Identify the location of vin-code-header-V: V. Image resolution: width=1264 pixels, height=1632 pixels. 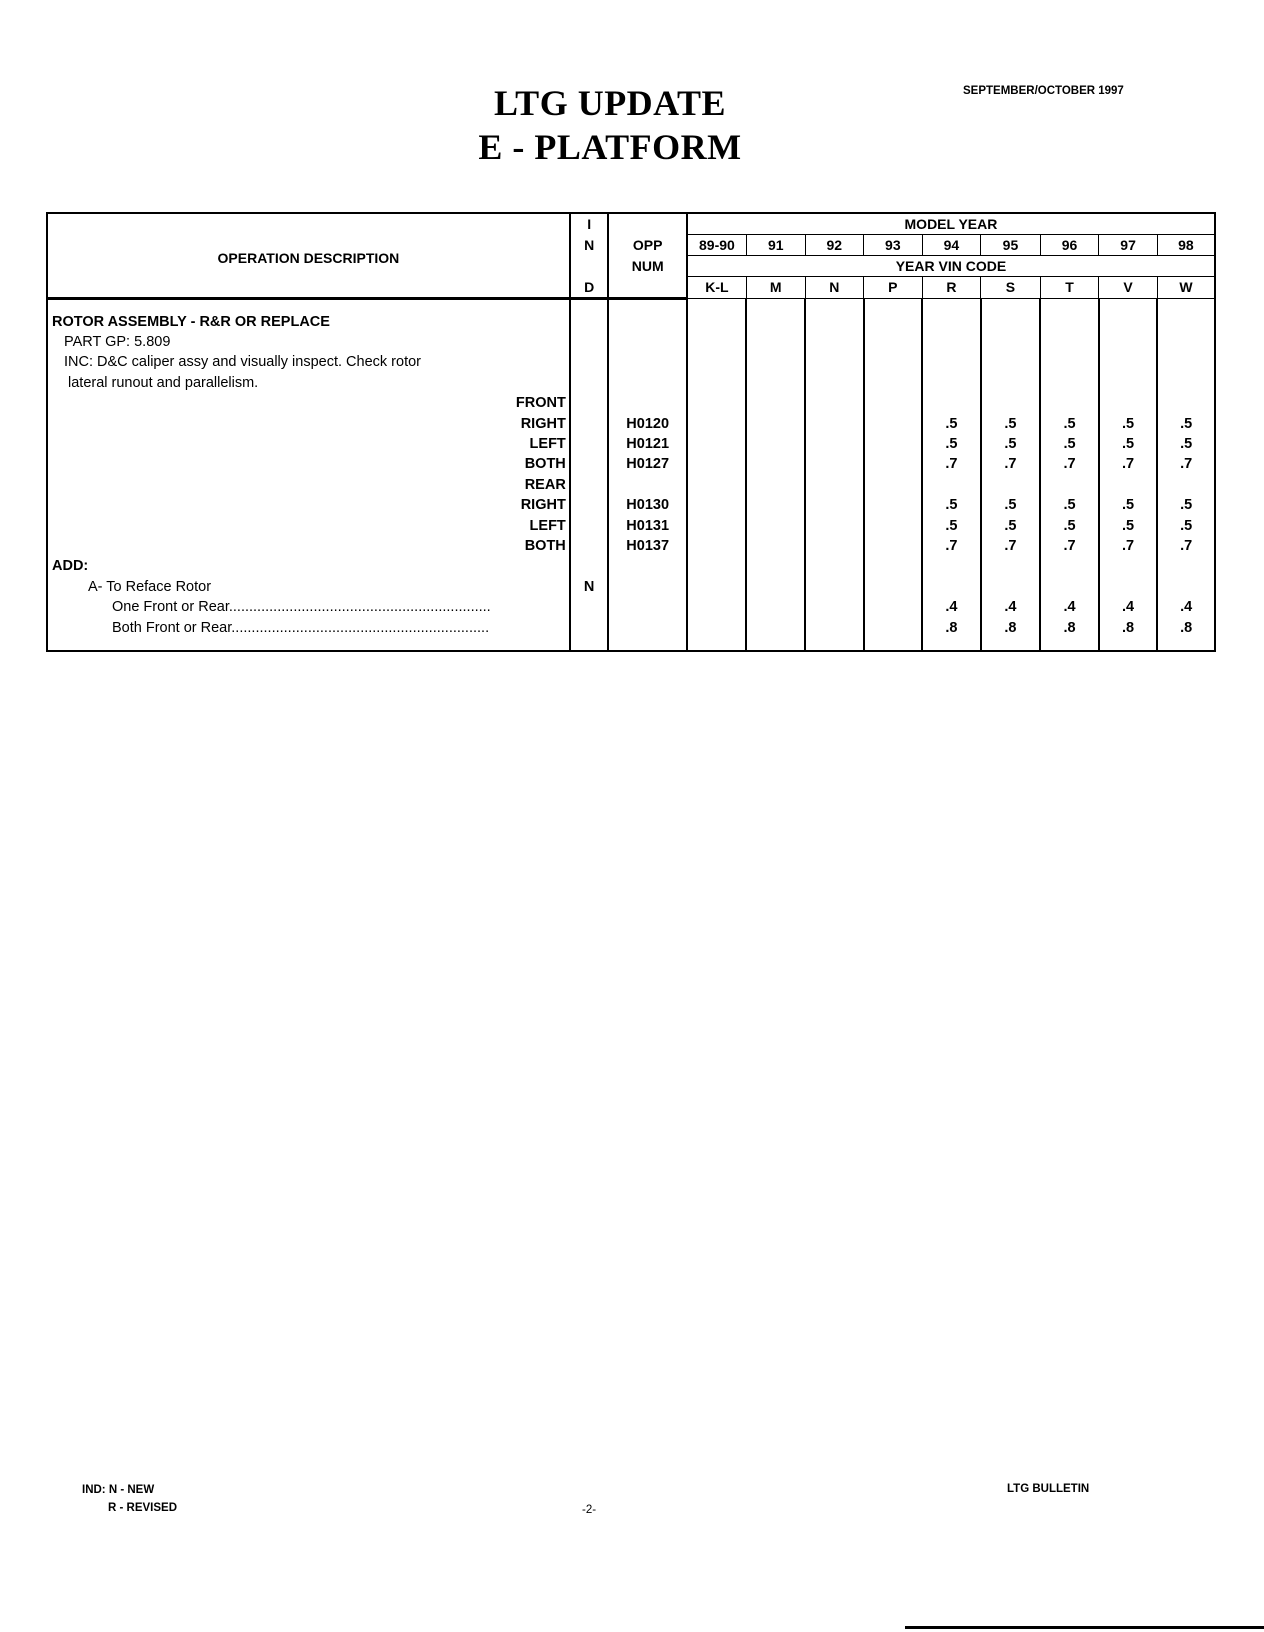
(1128, 287).